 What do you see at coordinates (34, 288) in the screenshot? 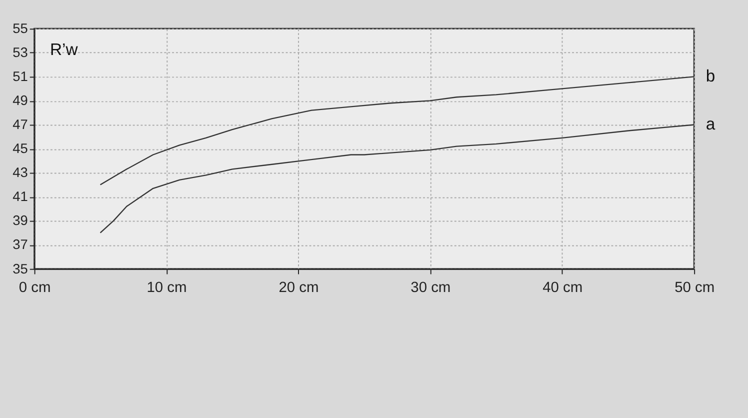
I see `x-tick-label: 0 cm` at bounding box center [34, 288].